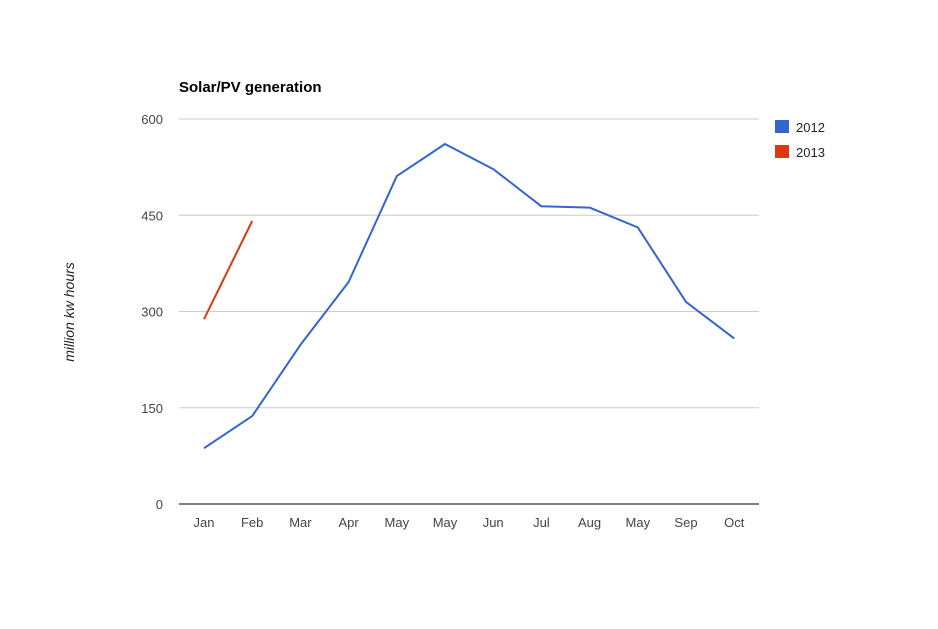 The width and height of the screenshot is (938, 629). What do you see at coordinates (69, 312) in the screenshot?
I see `y-axis-label: million kw hours` at bounding box center [69, 312].